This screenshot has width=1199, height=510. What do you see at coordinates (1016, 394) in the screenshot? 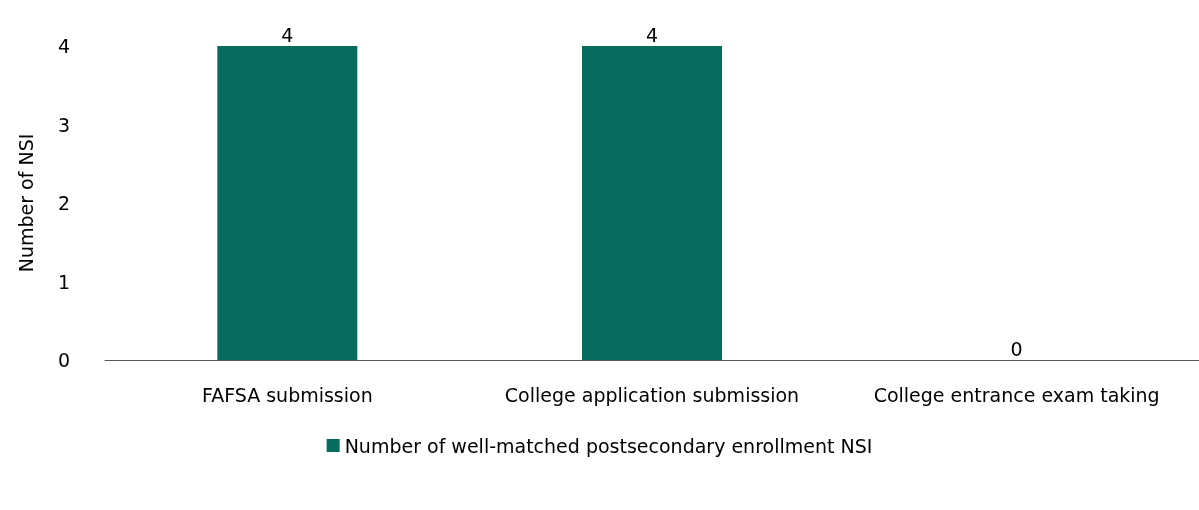
I see `x-tick-label: College entrance exam taking` at bounding box center [1016, 394].